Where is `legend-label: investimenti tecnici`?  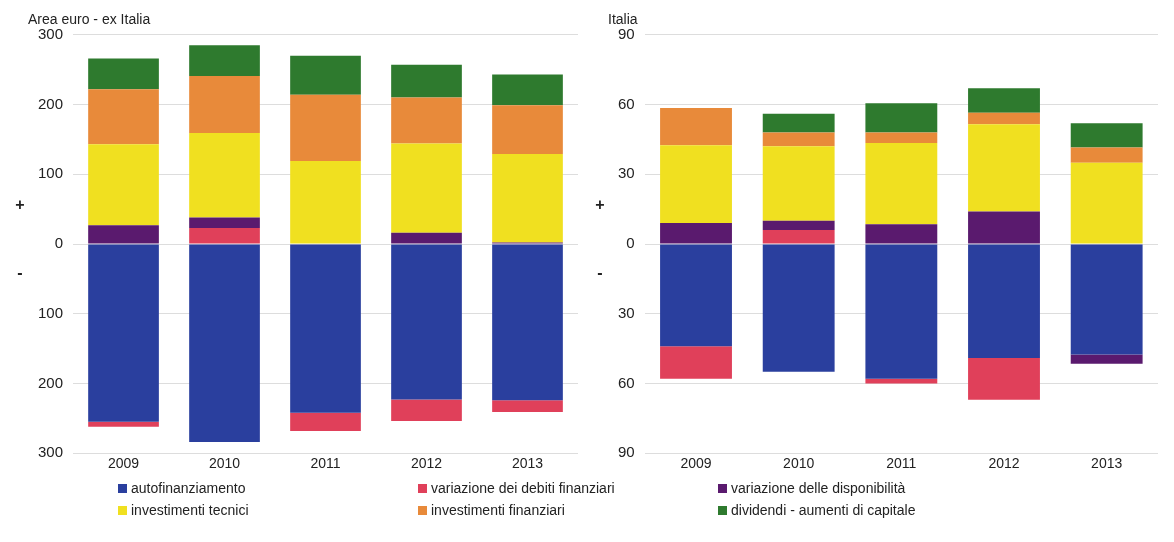
legend-label: investimenti tecnici is located at coordinates (190, 510).